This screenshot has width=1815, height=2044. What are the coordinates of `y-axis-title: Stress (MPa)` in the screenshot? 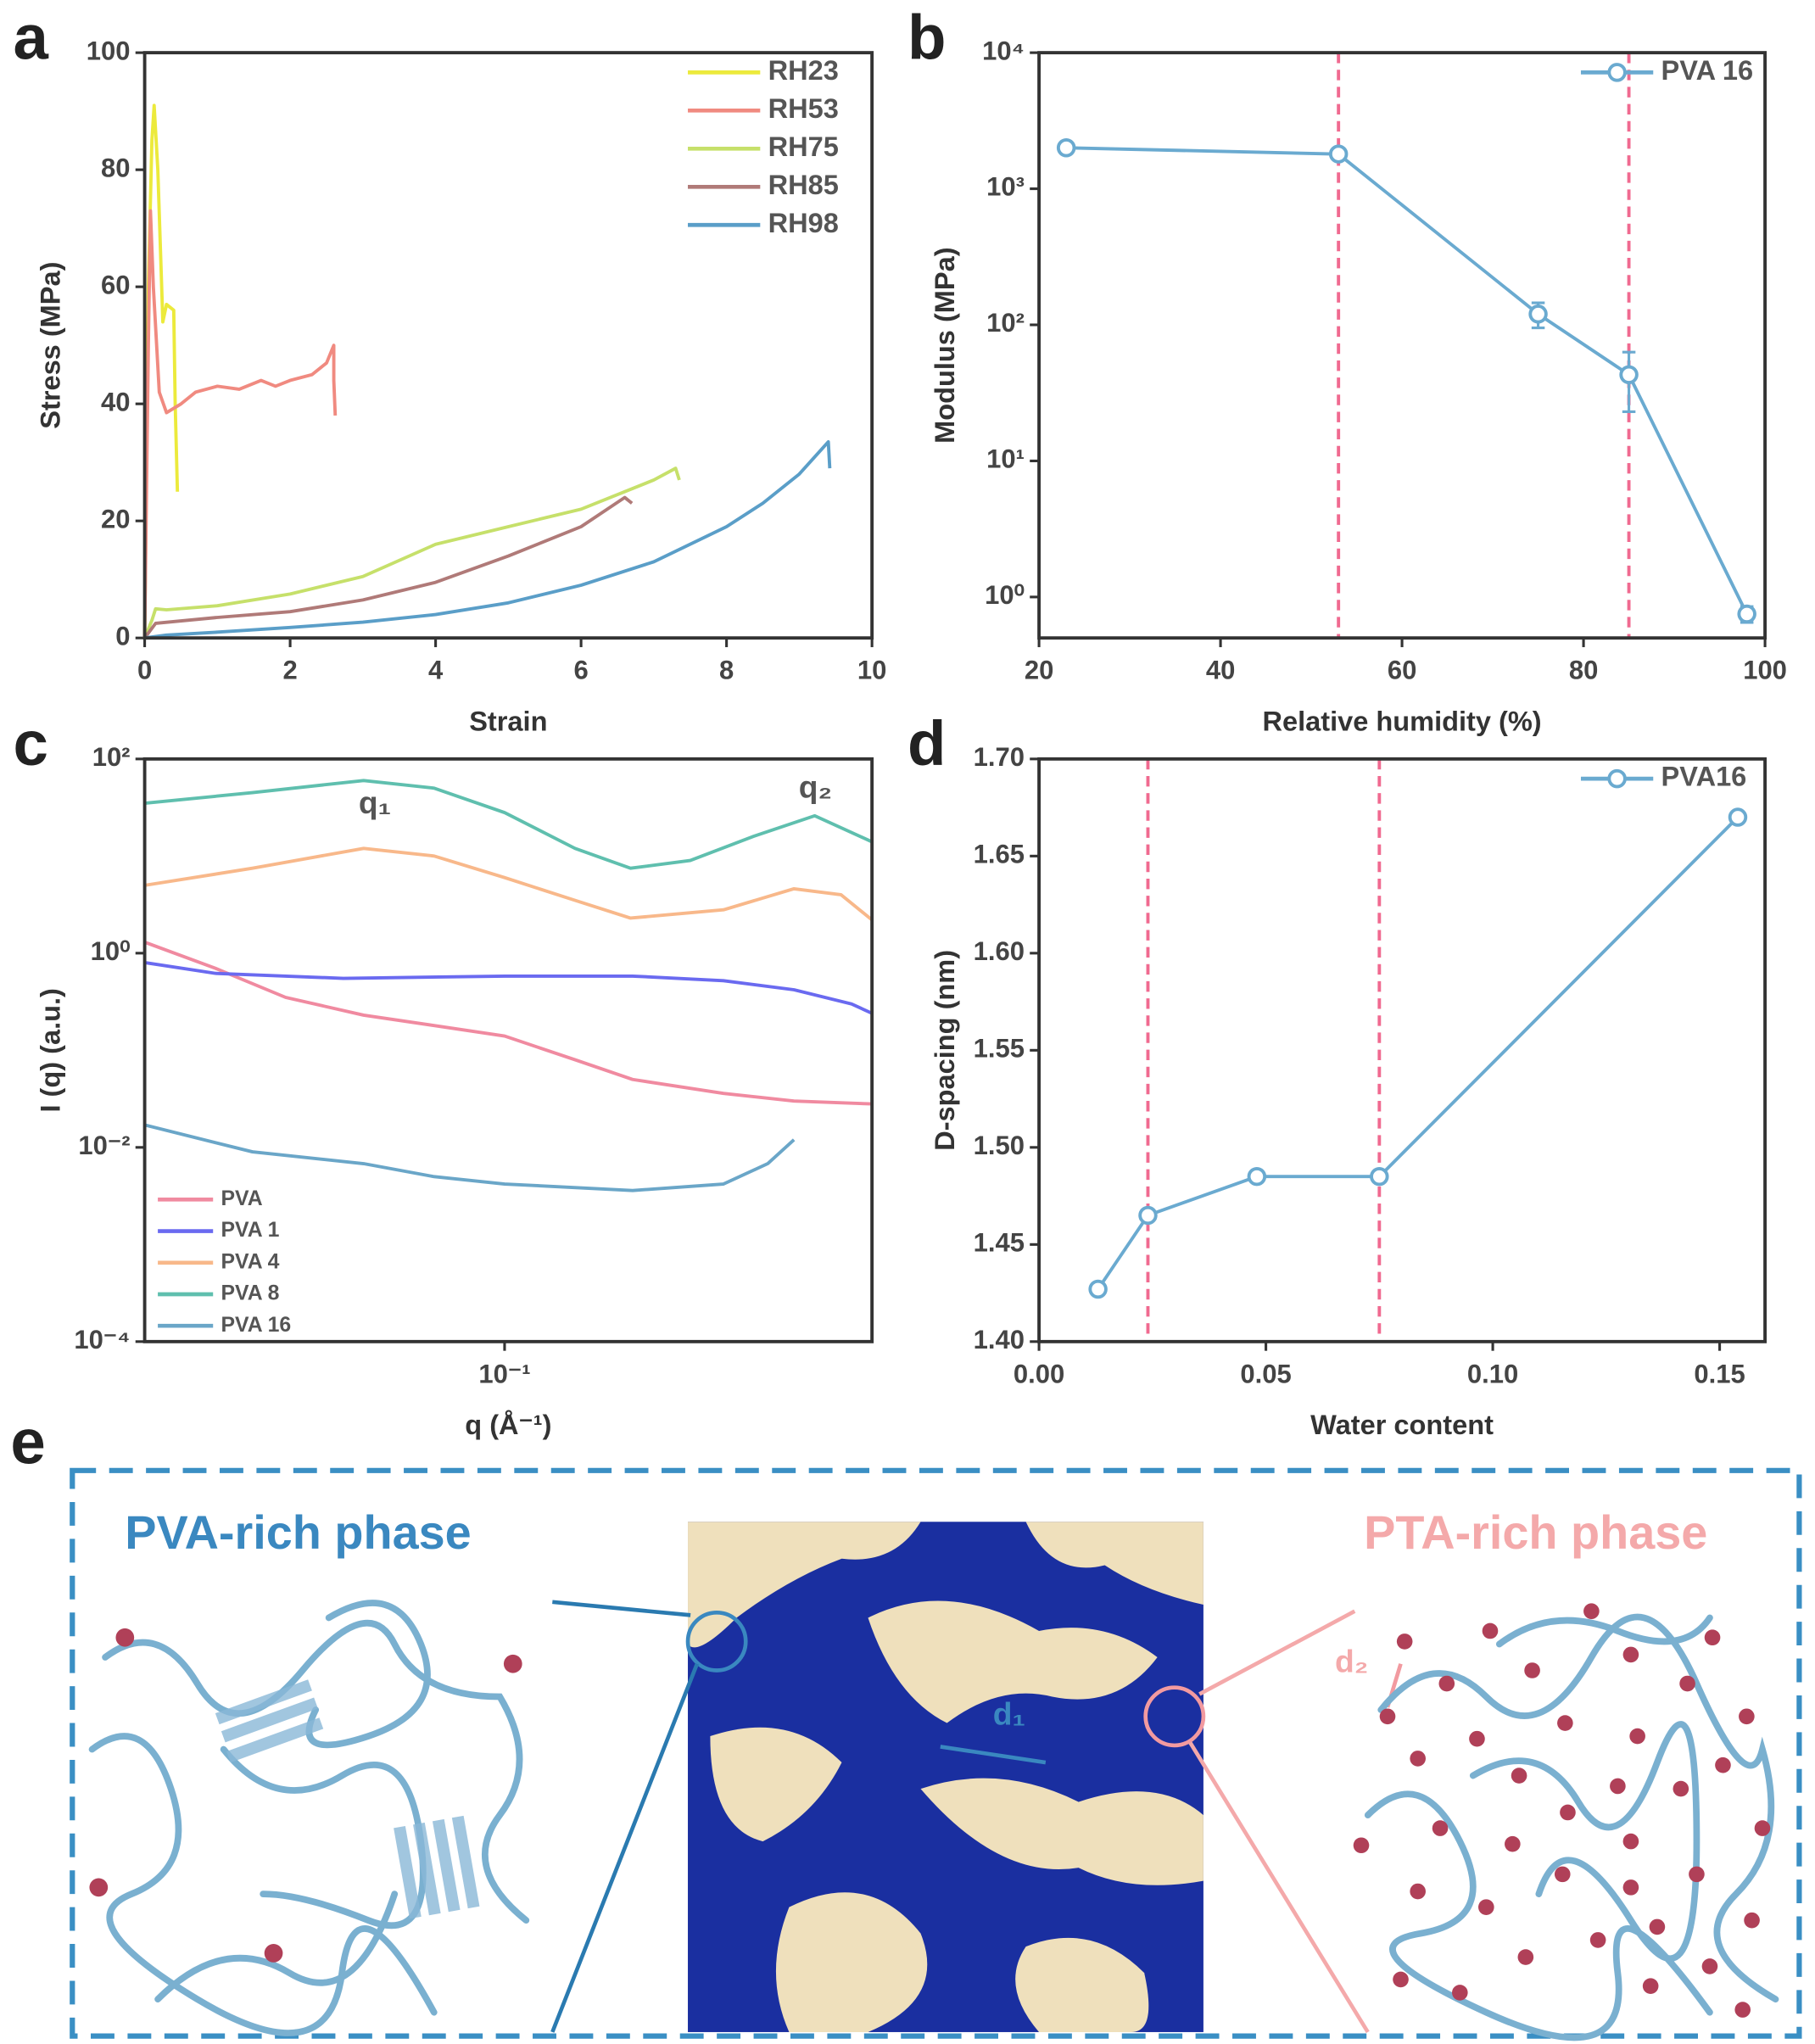 It's located at (51, 345).